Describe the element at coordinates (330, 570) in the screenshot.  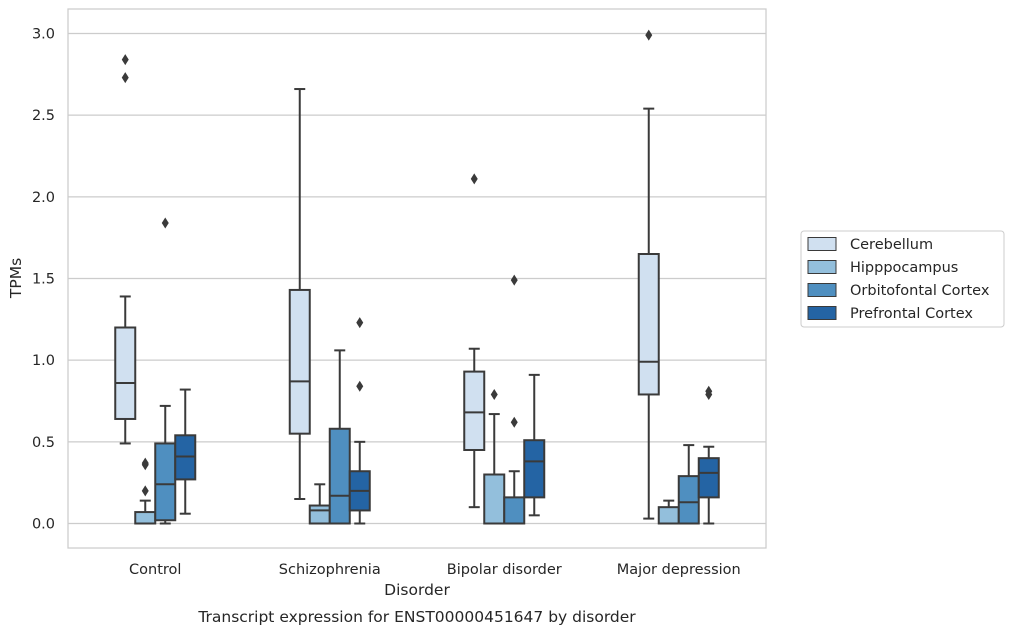
I see `x-tick-label: Schizophrenia` at that location.